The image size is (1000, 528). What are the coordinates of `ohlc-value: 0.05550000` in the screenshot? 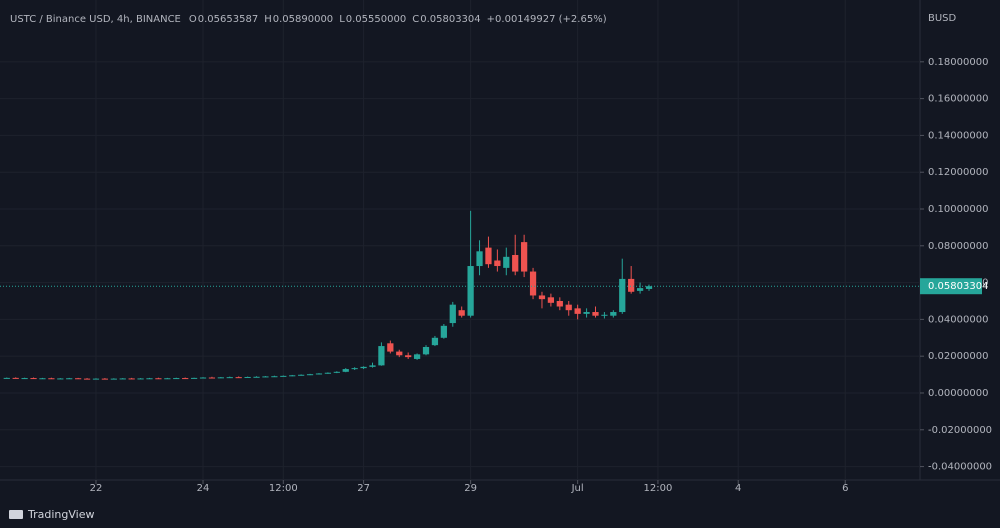 It's located at (376, 19).